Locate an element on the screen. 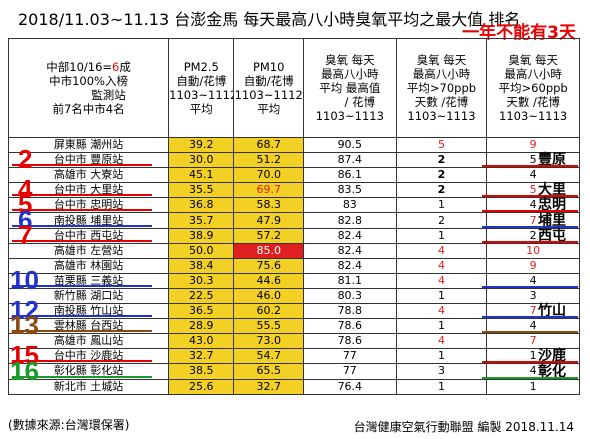  station-name: 高雄市 左營站 is located at coordinates (88, 250).